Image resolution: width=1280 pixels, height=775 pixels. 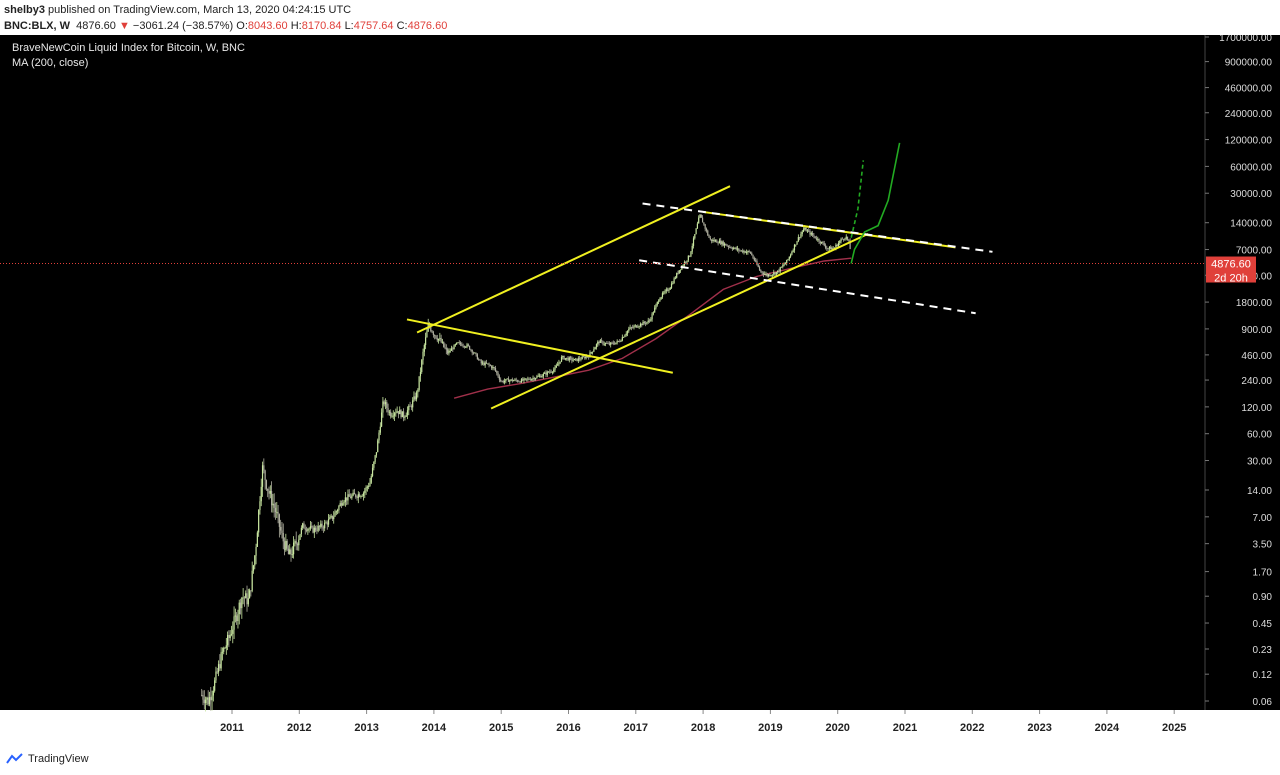 I want to click on footer-brand: TradingView, so click(x=47, y=759).